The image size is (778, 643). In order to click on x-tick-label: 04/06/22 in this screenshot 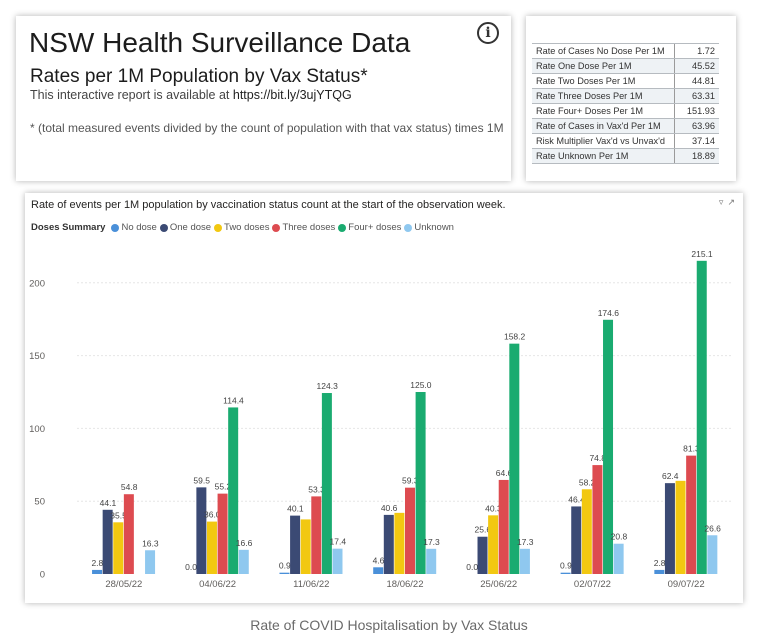, I will do `click(217, 584)`.